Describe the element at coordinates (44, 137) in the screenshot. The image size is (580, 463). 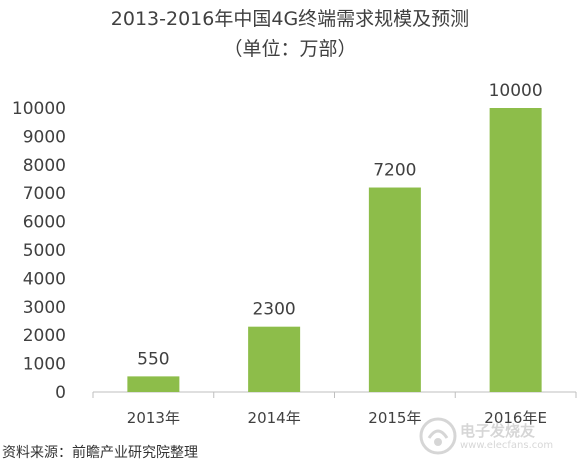
I see `y-tick-label: 9000` at that location.